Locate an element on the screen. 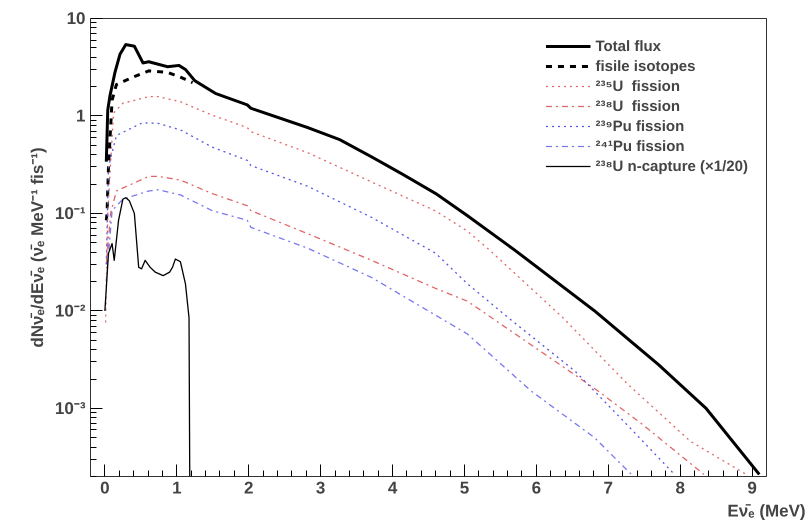 The width and height of the screenshot is (806, 531). x-axis-title: Eν̄ₑ (MeV) is located at coordinates (766, 511).